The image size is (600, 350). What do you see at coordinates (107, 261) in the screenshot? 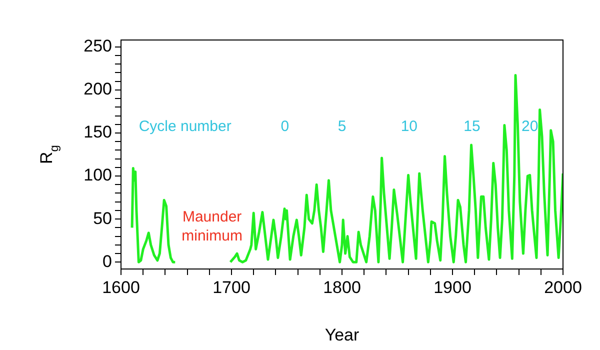
I see `y-tick-label: 0` at bounding box center [107, 261].